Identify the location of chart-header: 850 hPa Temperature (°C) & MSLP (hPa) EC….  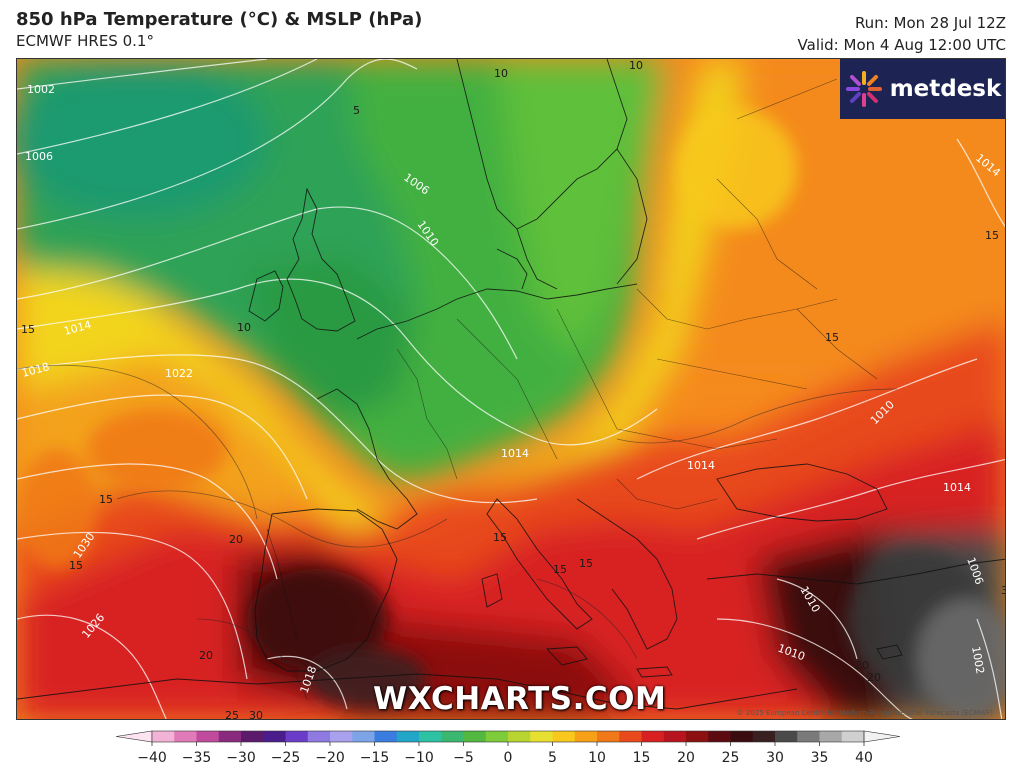
(219, 30).